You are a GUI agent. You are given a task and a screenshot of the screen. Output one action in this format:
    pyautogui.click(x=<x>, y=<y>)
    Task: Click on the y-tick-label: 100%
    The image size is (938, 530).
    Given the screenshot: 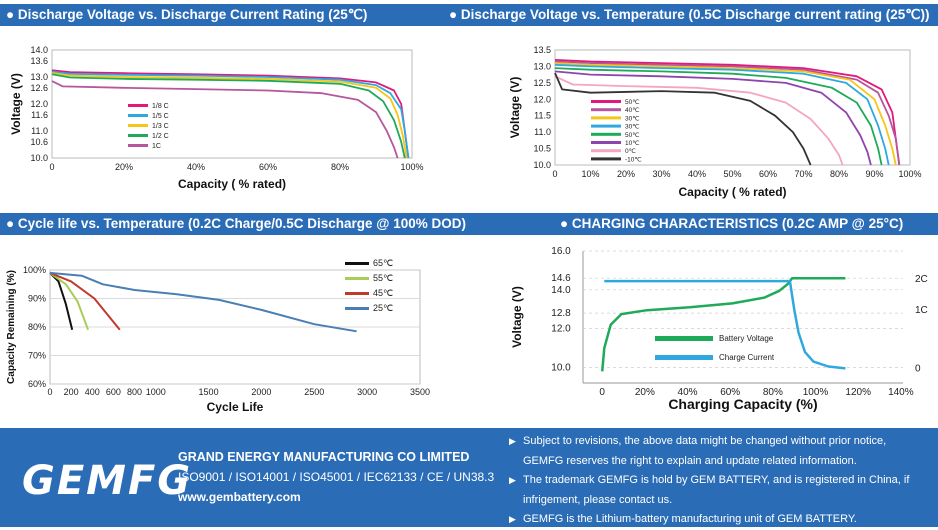 What is the action you would take?
    pyautogui.click(x=34, y=270)
    